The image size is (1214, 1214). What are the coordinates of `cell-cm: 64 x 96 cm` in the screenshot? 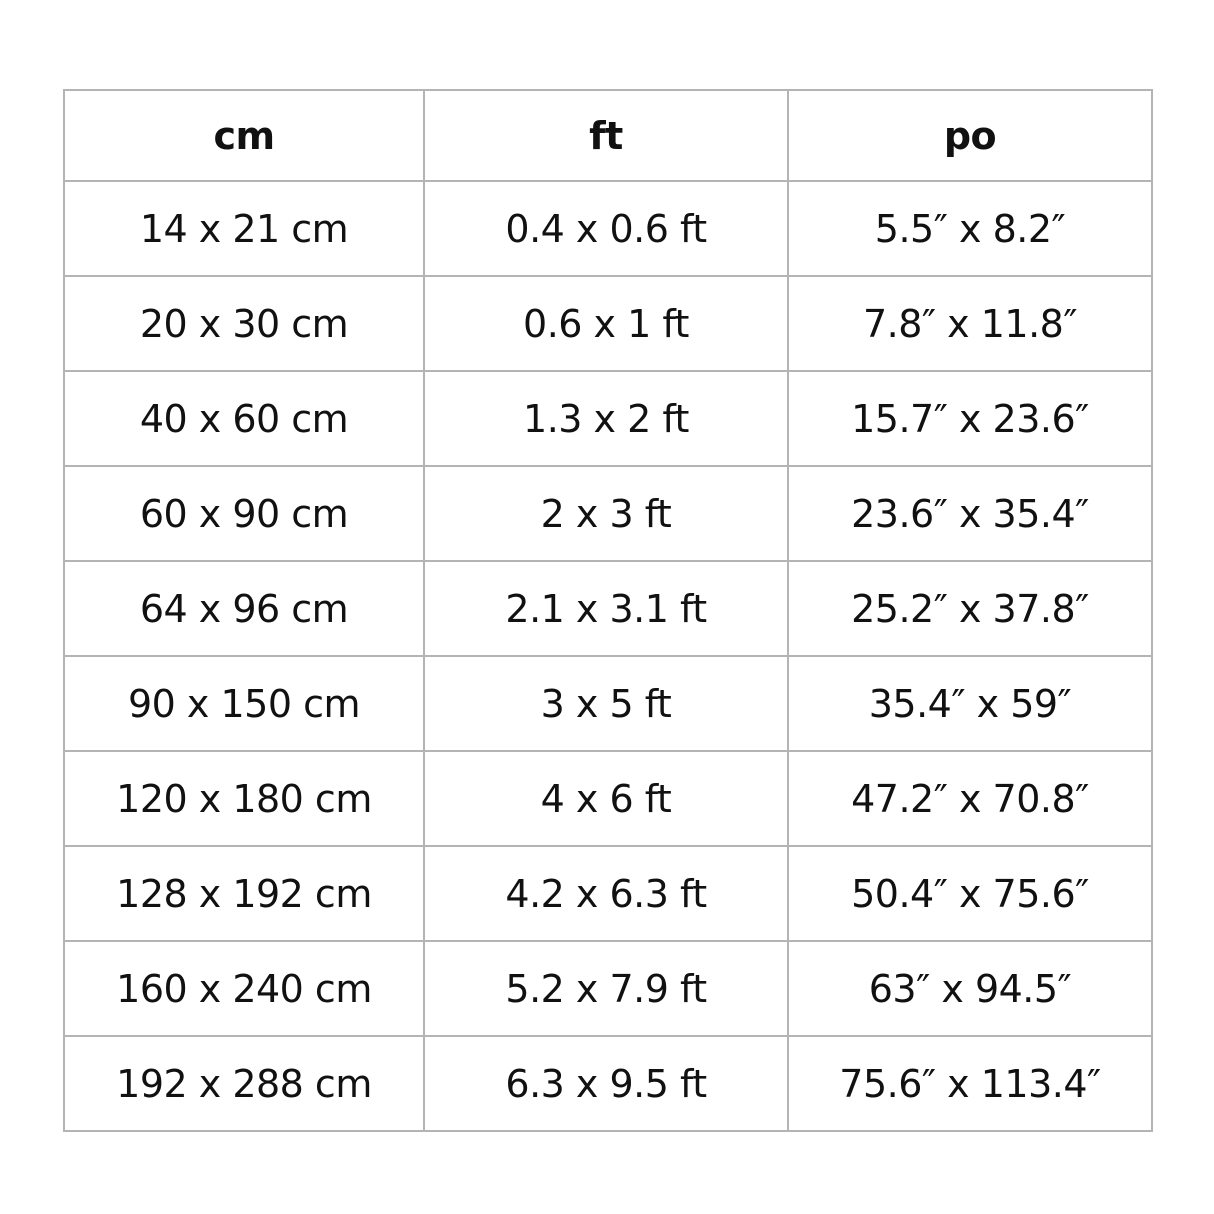 It's located at (244, 608).